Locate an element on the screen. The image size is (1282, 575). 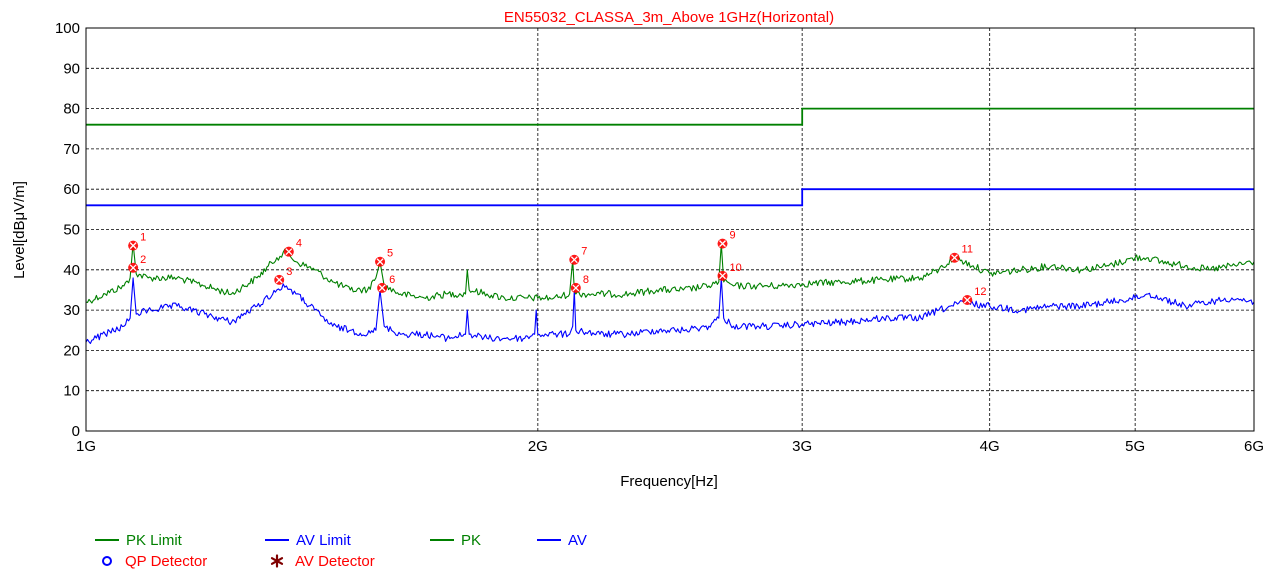
y-tick-label: 30 is located at coordinates (71, 310).